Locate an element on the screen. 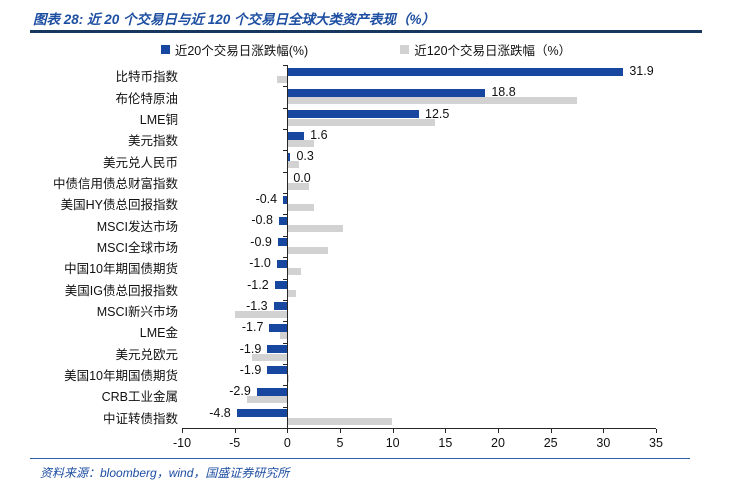 The image size is (732, 497). figure-title: 图表 28: 近 20 个交易日与近 120 个交易日全球大类资产表现（%） is located at coordinates (234, 19).